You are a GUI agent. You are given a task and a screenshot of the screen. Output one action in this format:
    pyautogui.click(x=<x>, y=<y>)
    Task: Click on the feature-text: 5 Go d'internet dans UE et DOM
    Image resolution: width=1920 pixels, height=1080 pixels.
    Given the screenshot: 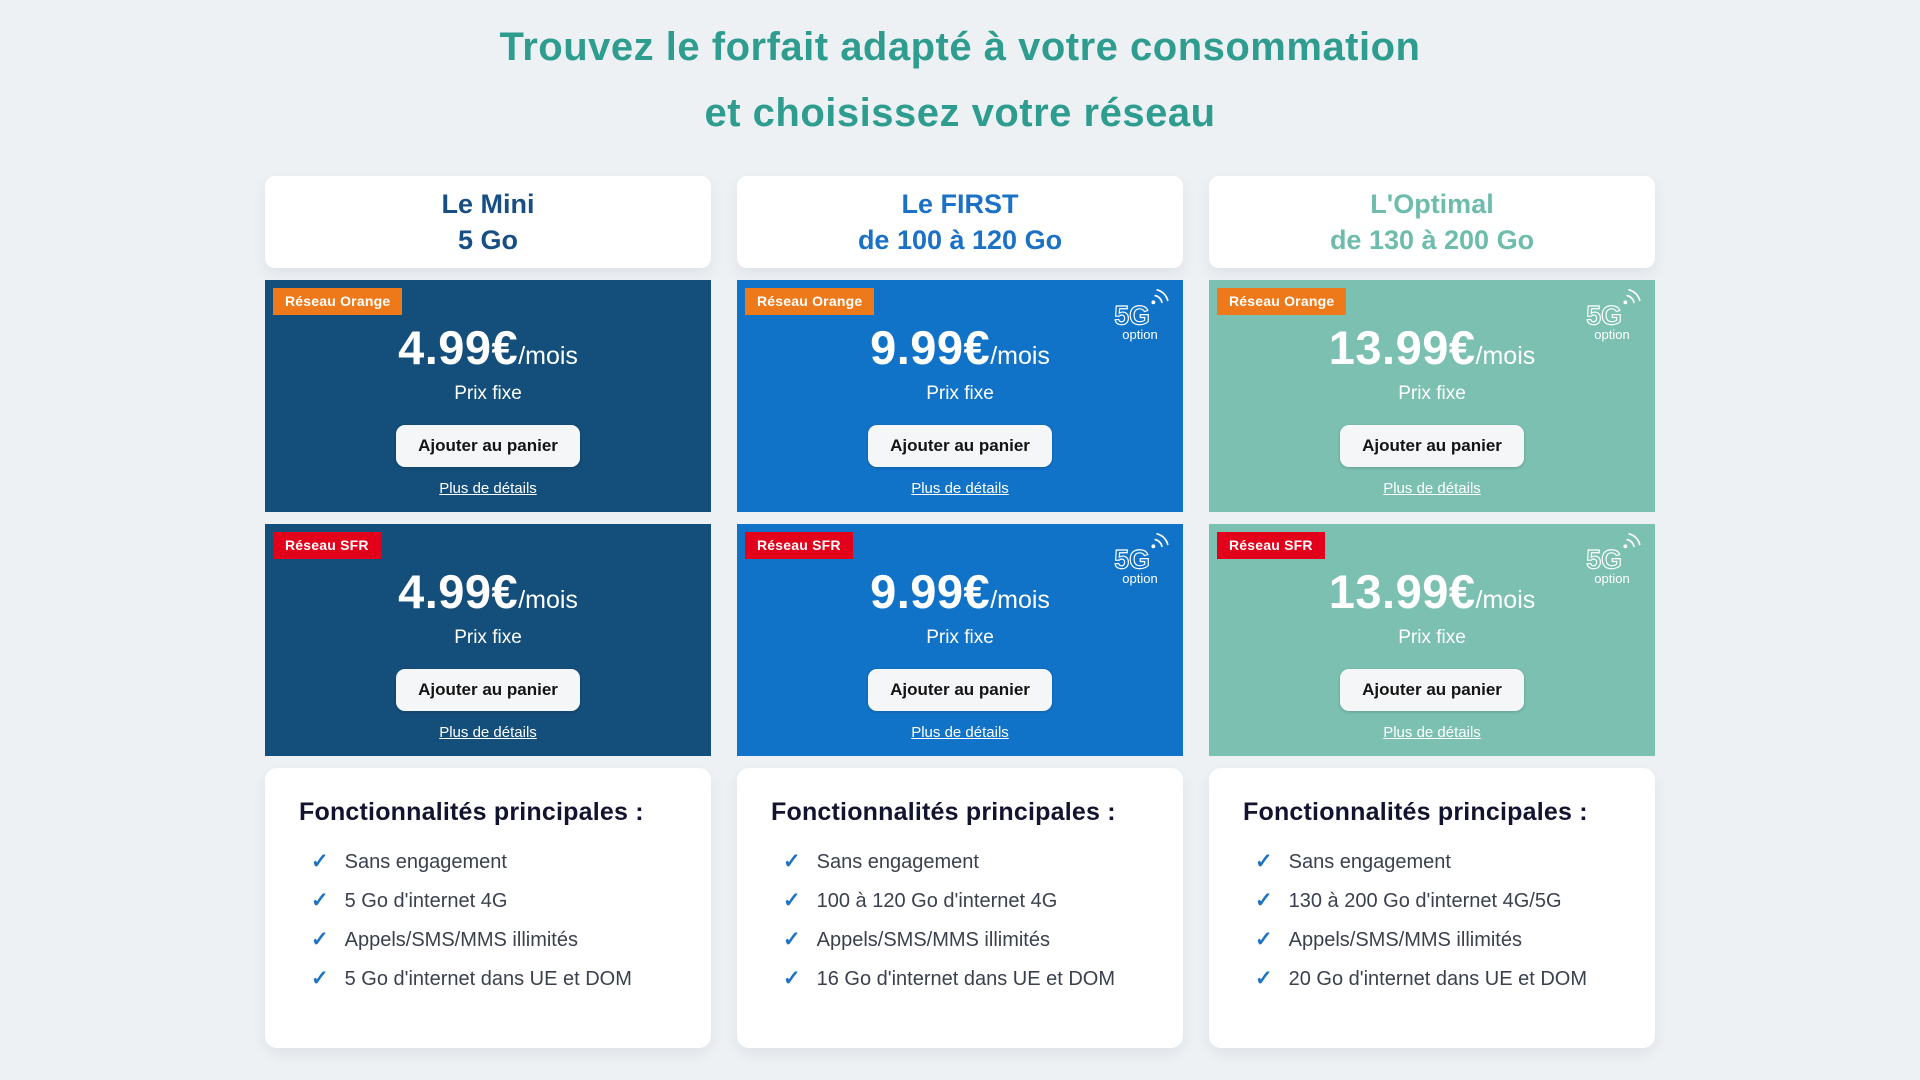 What is the action you would take?
    pyautogui.click(x=488, y=979)
    